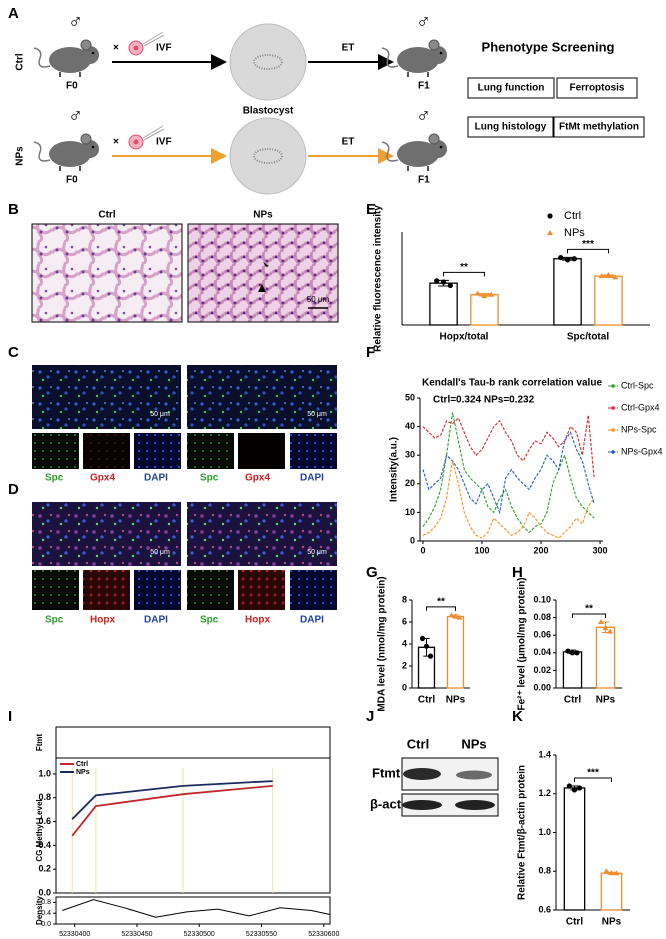  I want to click on legend-label: Ctrl, so click(572, 216).